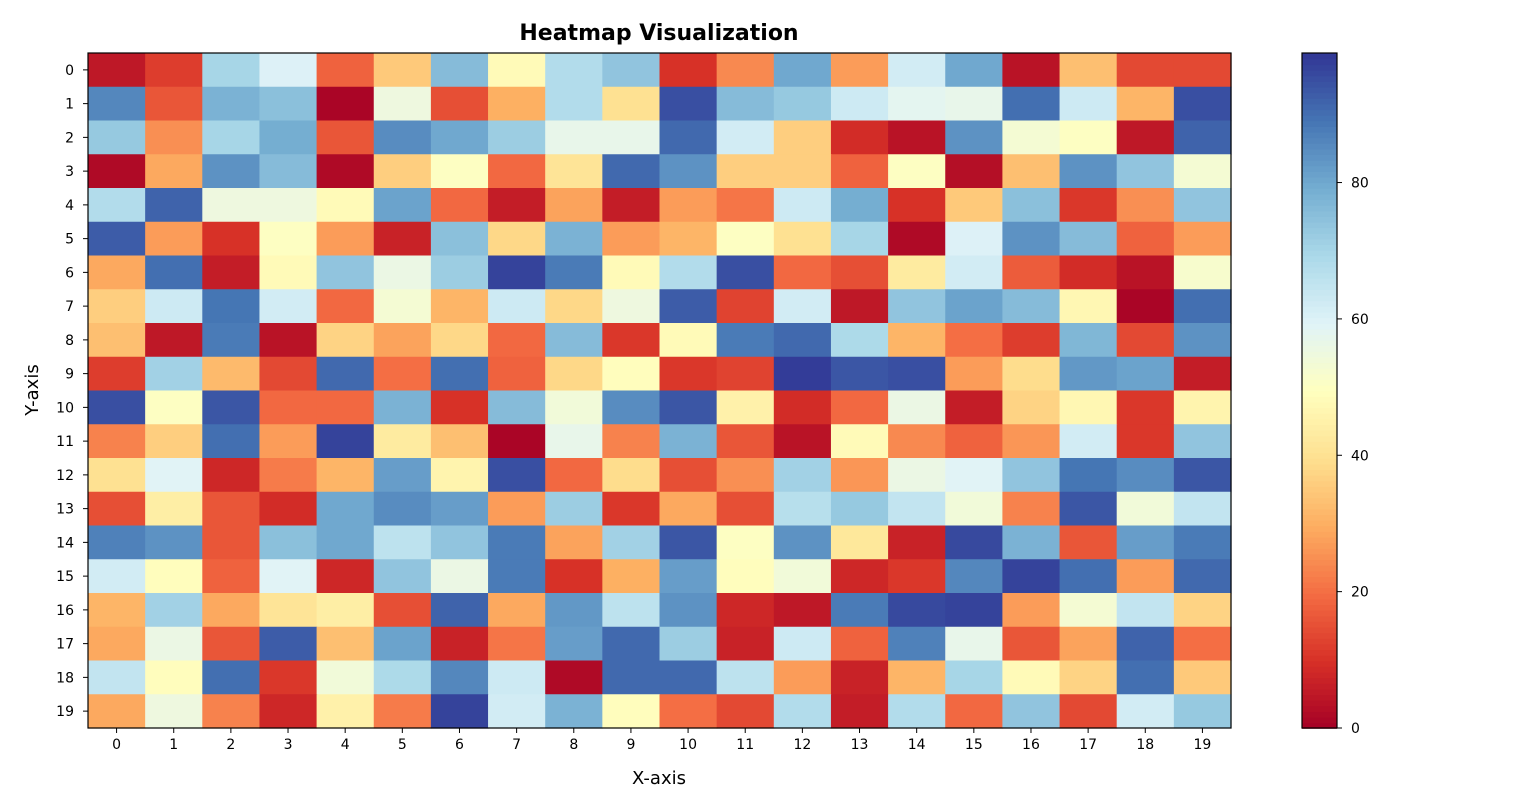  What do you see at coordinates (402, 745) in the screenshot?
I see `x-tick-label: 5` at bounding box center [402, 745].